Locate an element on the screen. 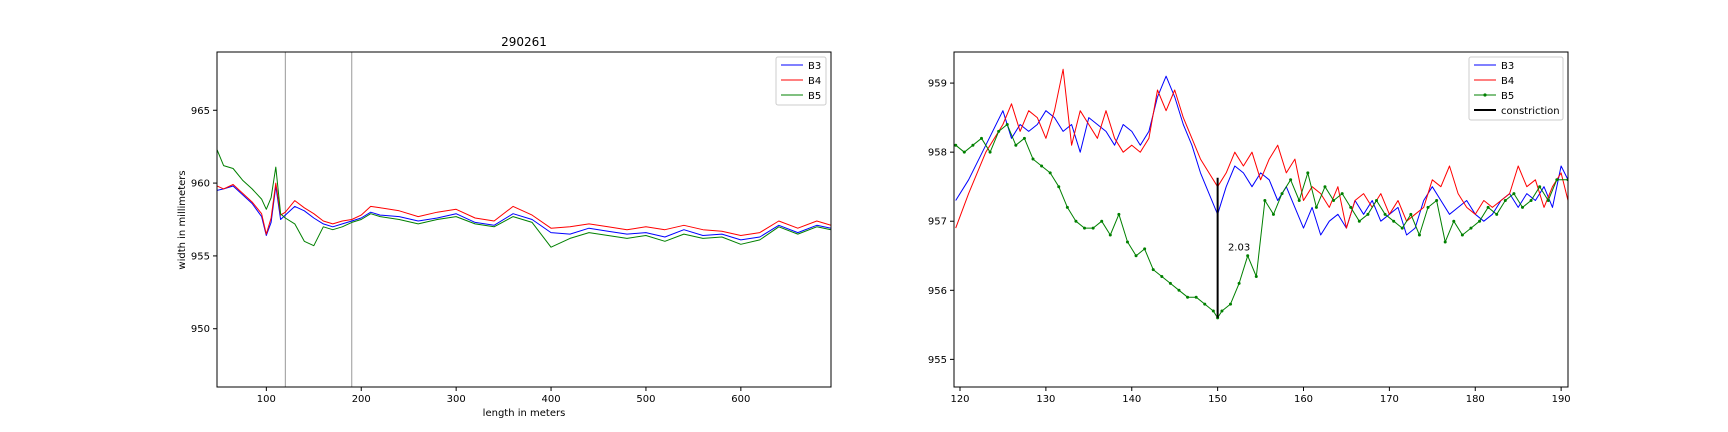 This screenshot has height=432, width=1728. series-lines is located at coordinates (524, 198).